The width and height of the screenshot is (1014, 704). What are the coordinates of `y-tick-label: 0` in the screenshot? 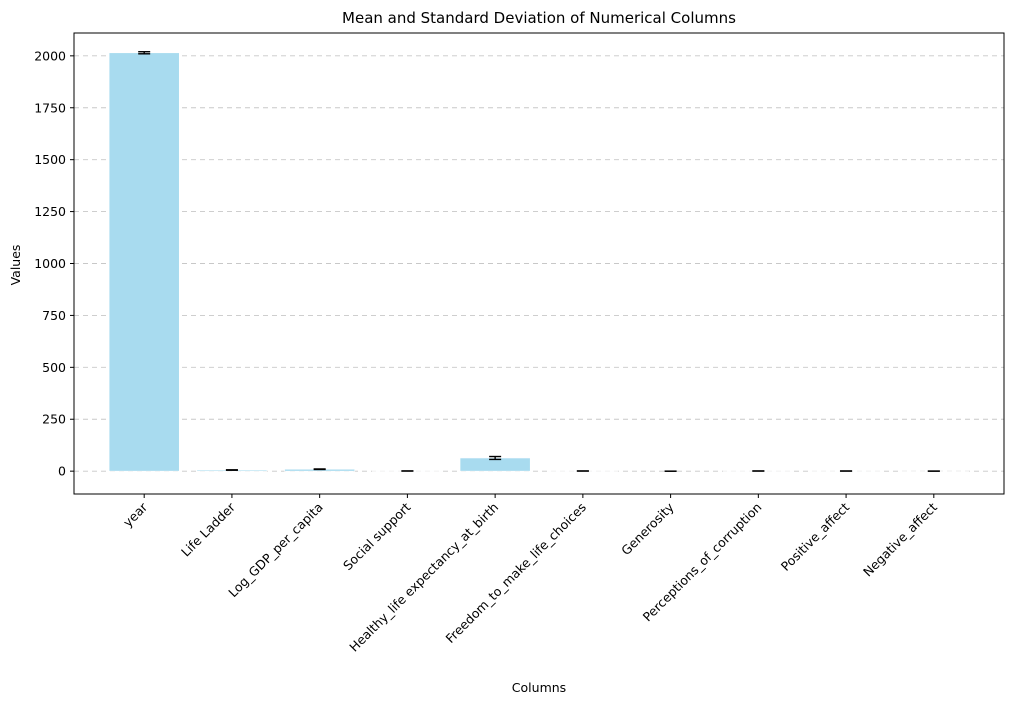 It's located at (62, 471).